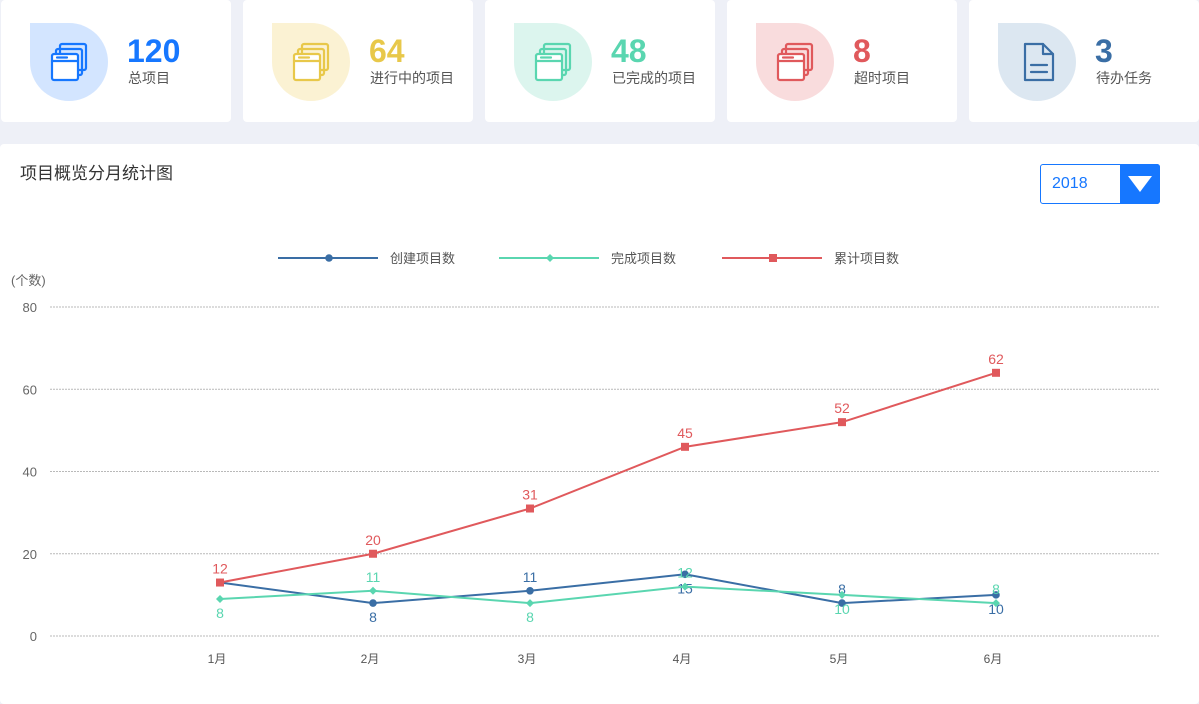 The width and height of the screenshot is (1199, 704). I want to click on stat-value: 8, so click(862, 51).